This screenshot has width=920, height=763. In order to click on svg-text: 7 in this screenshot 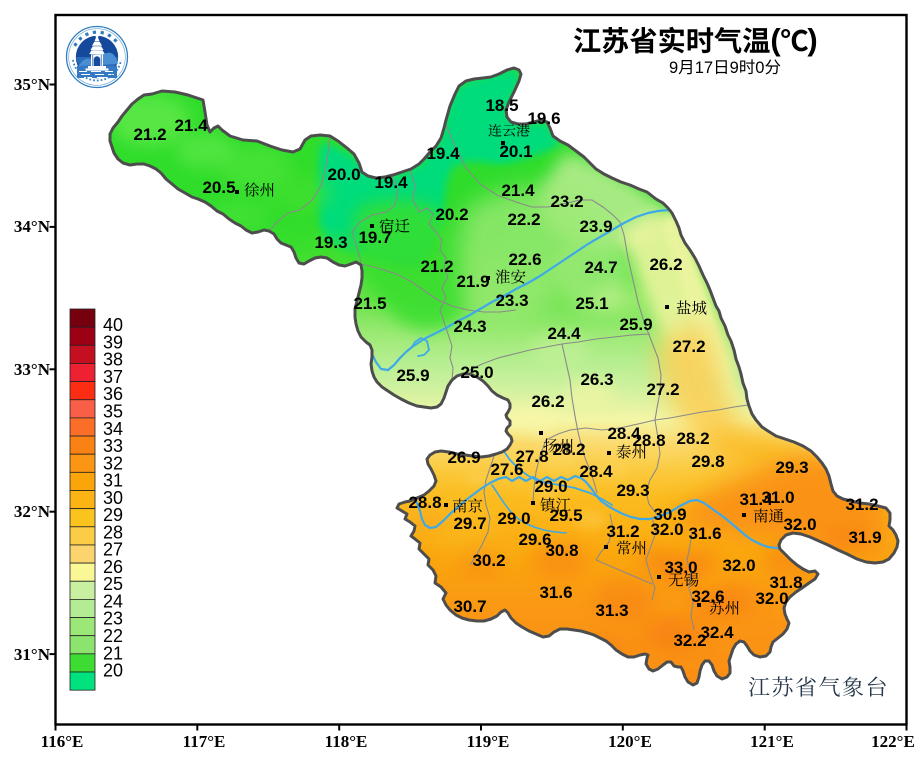, I will do `click(708, 68)`.